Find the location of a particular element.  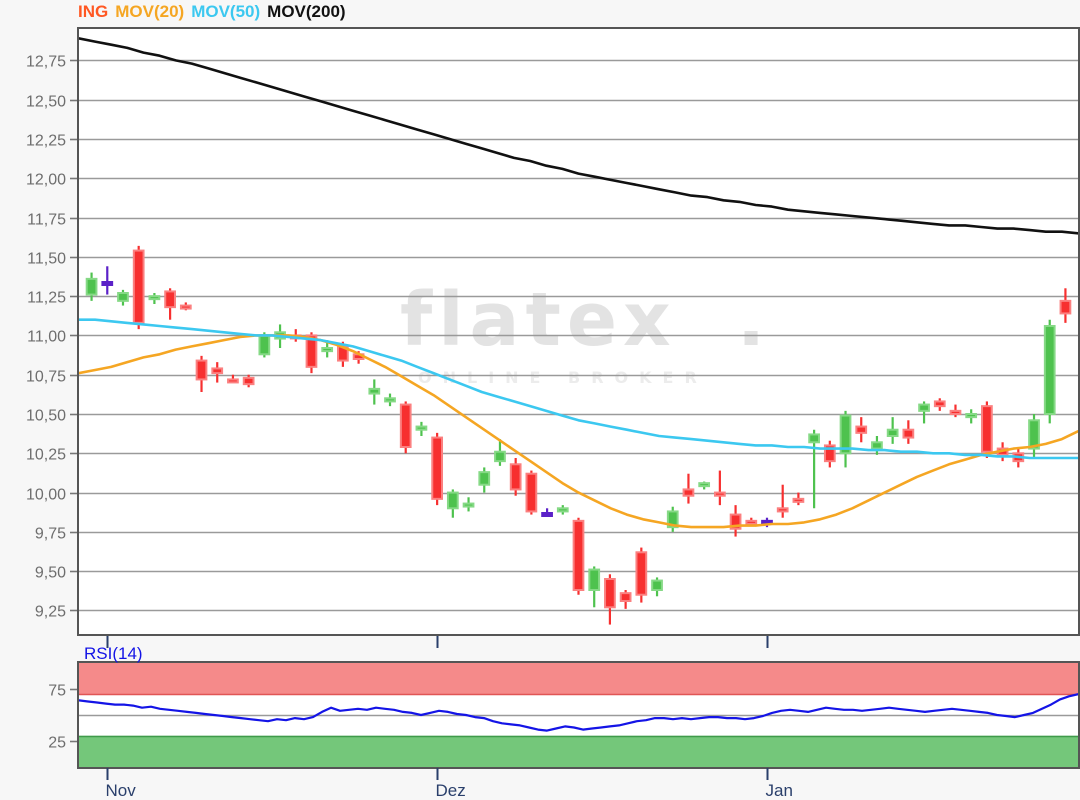

chart-legend: ING MOV(20) MOV(50) MOV(200) is located at coordinates (215, 12).